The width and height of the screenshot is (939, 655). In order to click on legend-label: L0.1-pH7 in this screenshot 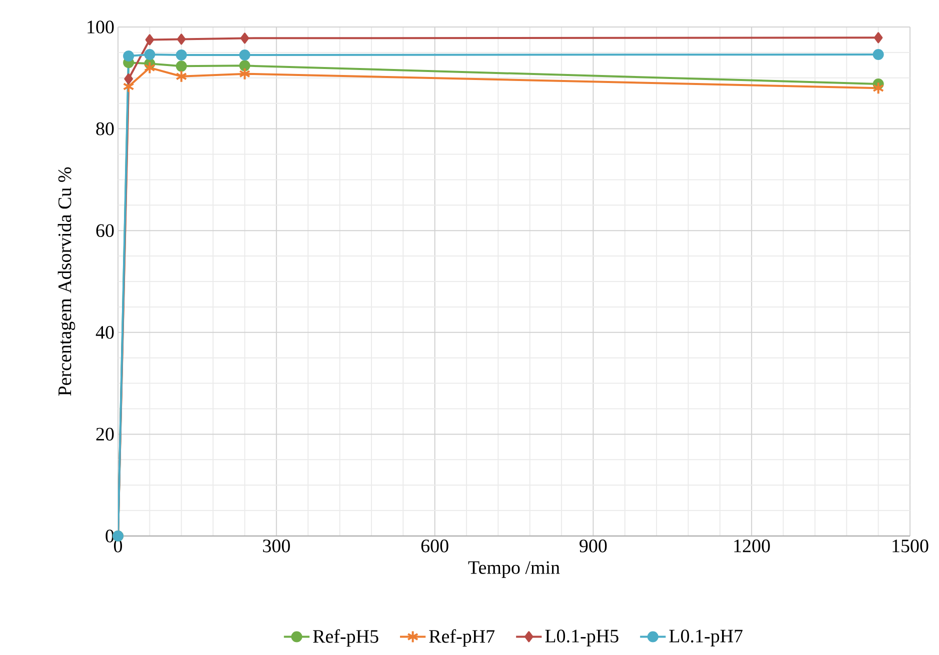, I will do `click(706, 638)`.